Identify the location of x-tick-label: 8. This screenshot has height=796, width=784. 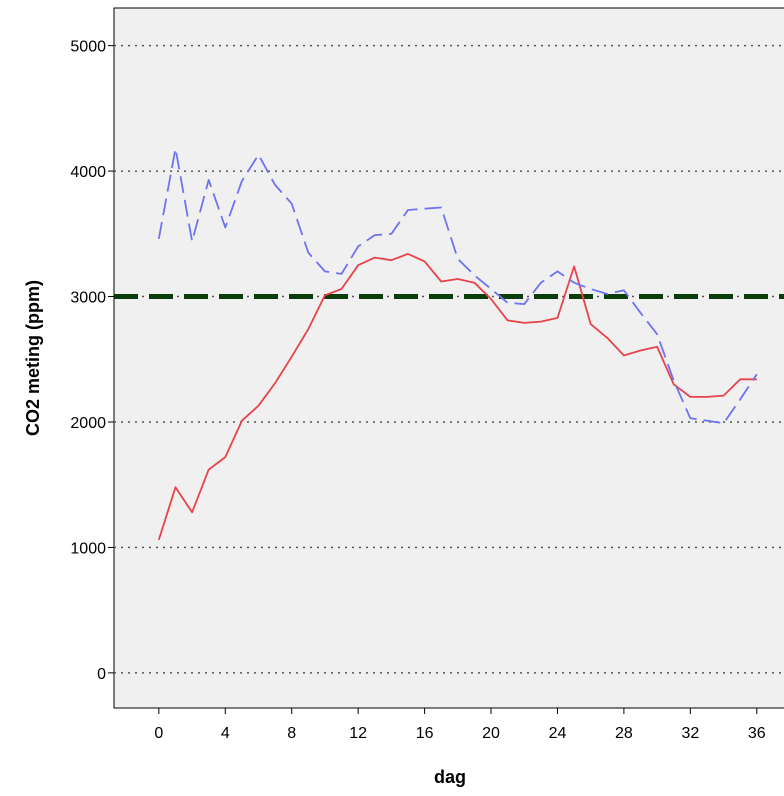
(291, 733).